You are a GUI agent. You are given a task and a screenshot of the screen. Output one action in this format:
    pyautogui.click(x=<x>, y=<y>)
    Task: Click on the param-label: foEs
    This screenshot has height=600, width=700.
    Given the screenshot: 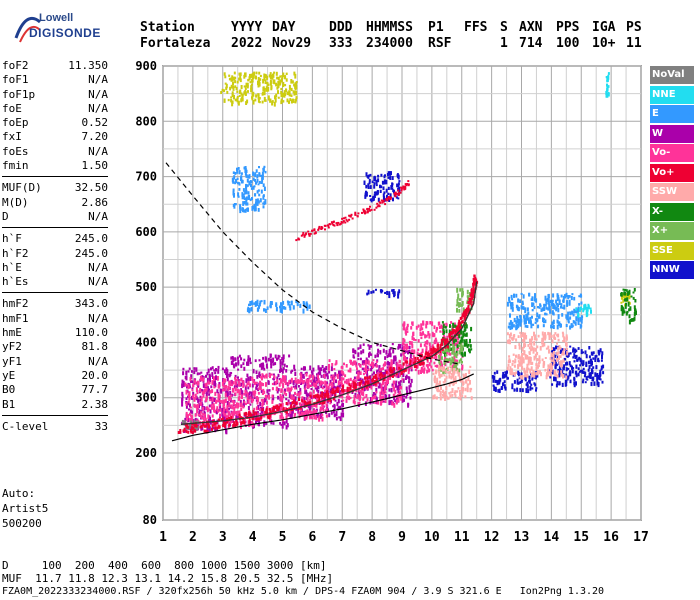 What is the action you would take?
    pyautogui.click(x=15, y=151)
    